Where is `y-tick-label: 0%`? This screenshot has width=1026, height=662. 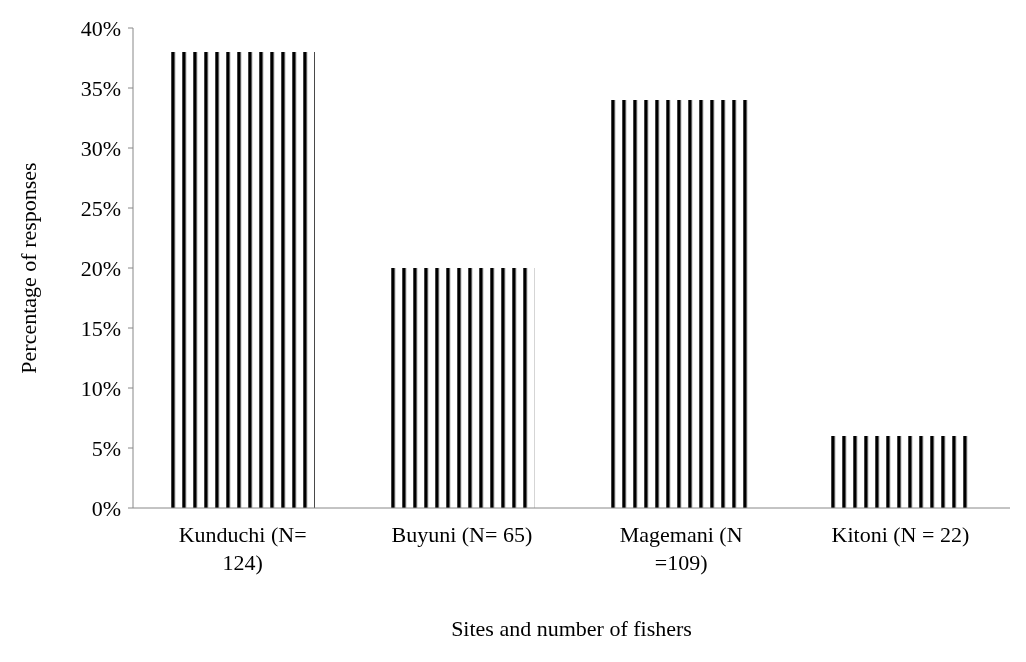
y-tick-label: 0% is located at coordinates (106, 508).